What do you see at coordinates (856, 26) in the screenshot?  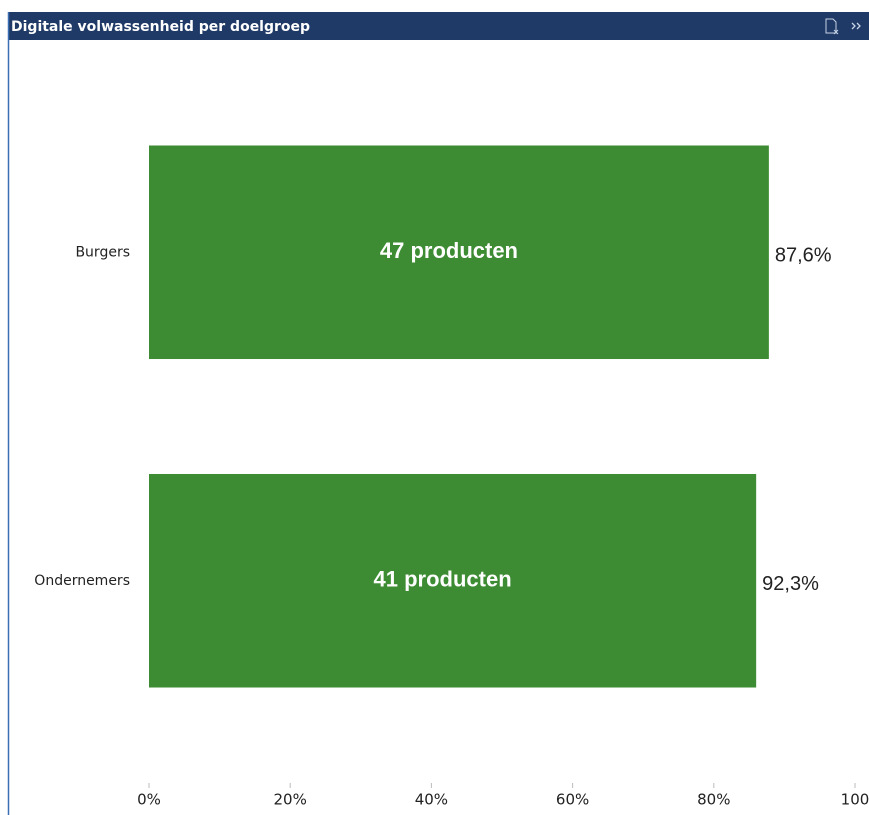 I see `expand-icon` at bounding box center [856, 26].